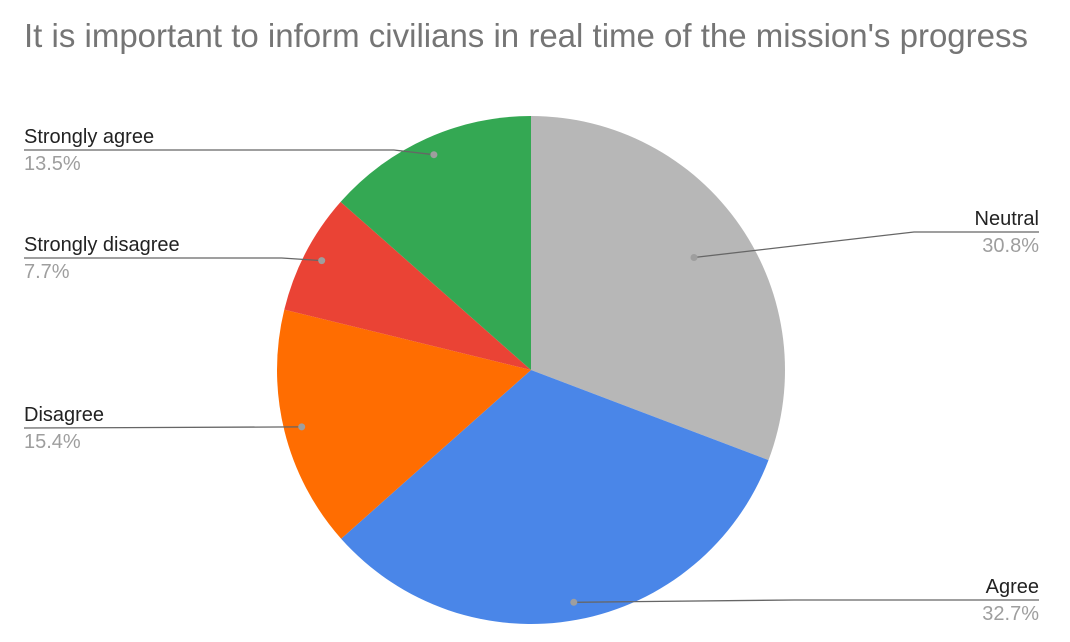  I want to click on slice-value-strongly-agree: 13.5%, so click(52, 164).